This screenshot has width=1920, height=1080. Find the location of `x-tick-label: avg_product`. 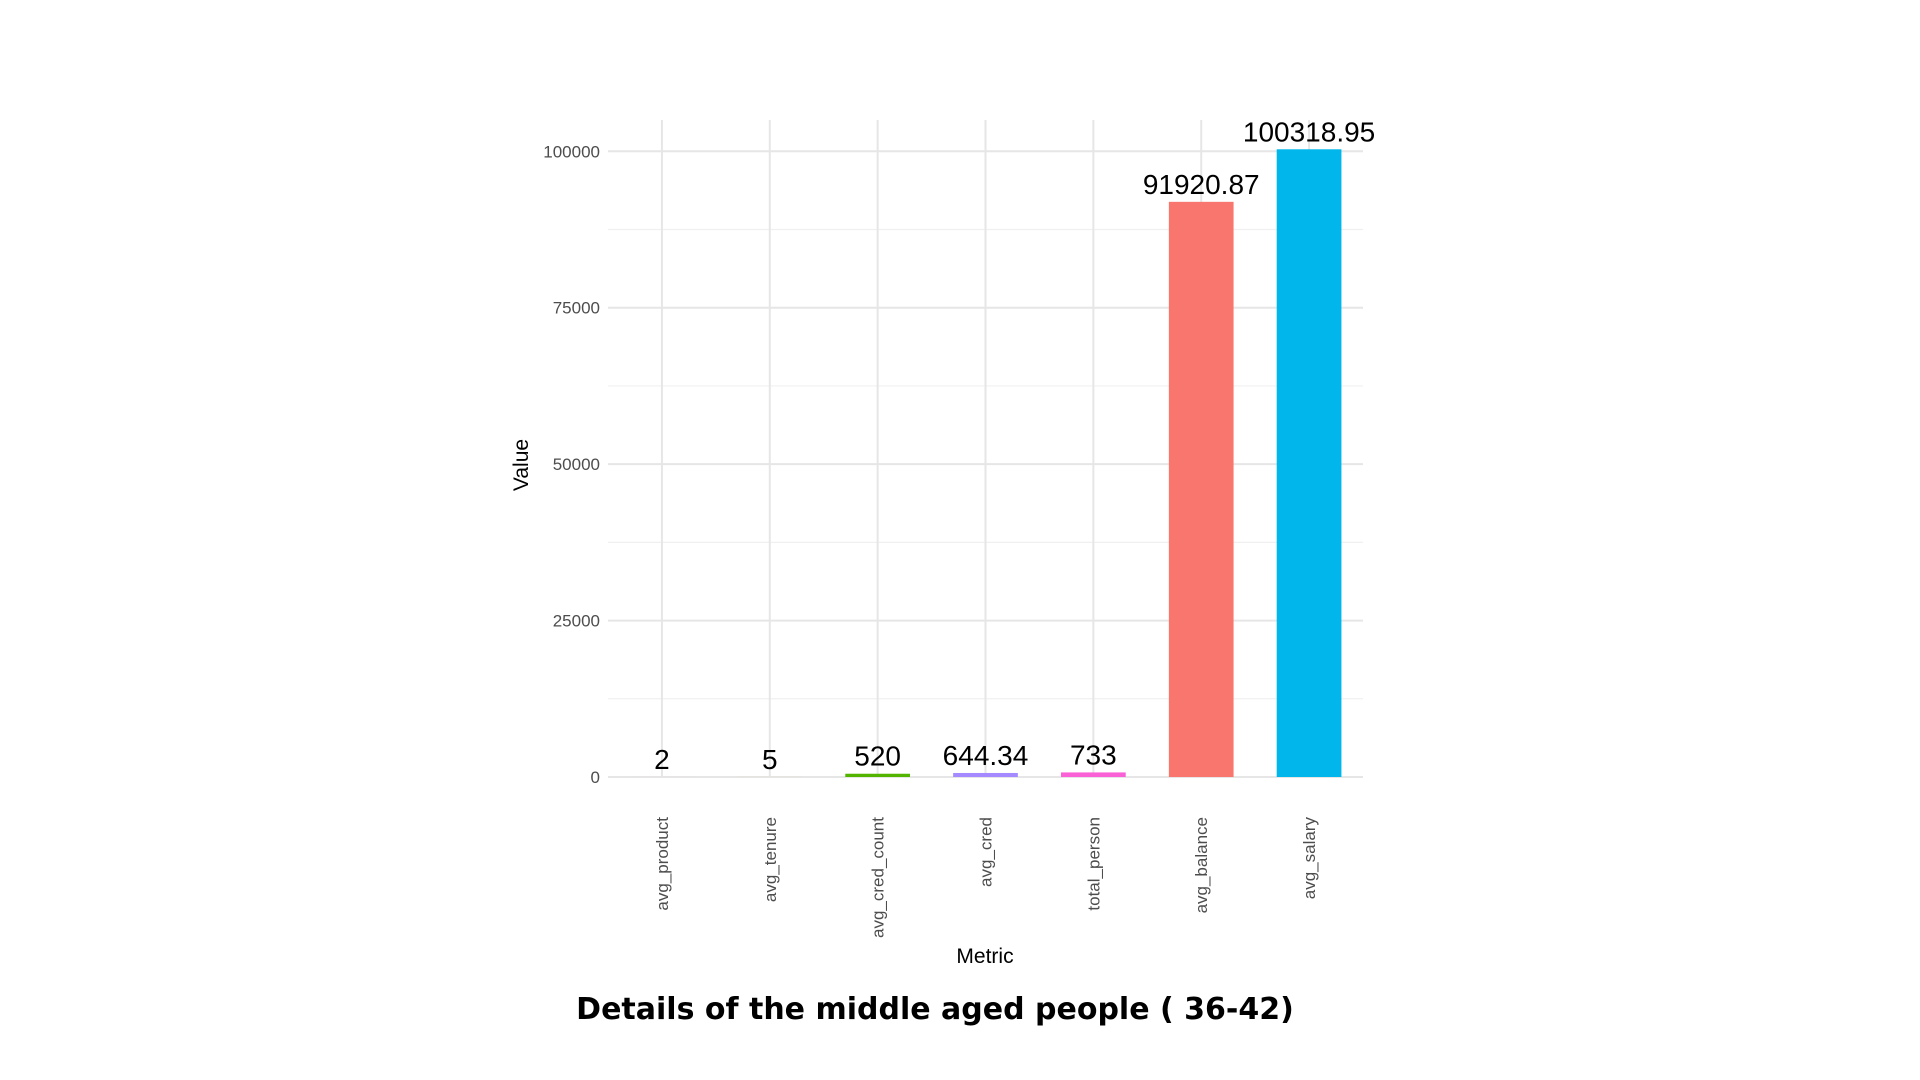

x-tick-label: avg_product is located at coordinates (662, 864).